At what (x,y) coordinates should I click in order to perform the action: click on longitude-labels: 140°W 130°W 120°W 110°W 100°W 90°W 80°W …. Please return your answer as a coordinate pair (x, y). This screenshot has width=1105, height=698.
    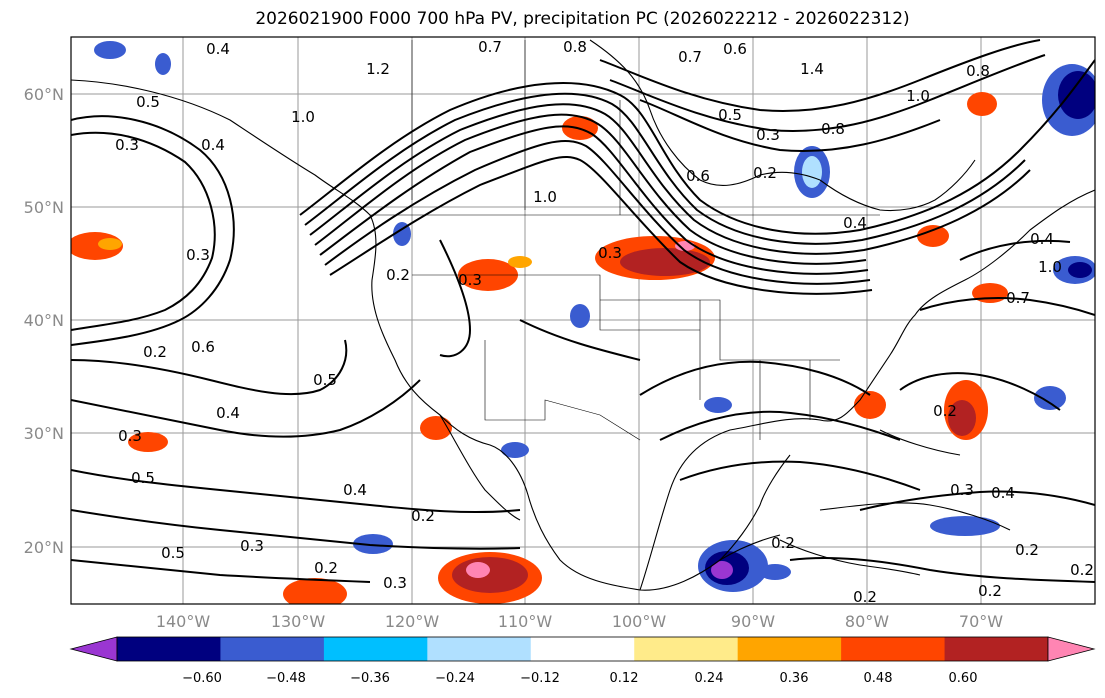
    Looking at the image, I should click on (579, 621).